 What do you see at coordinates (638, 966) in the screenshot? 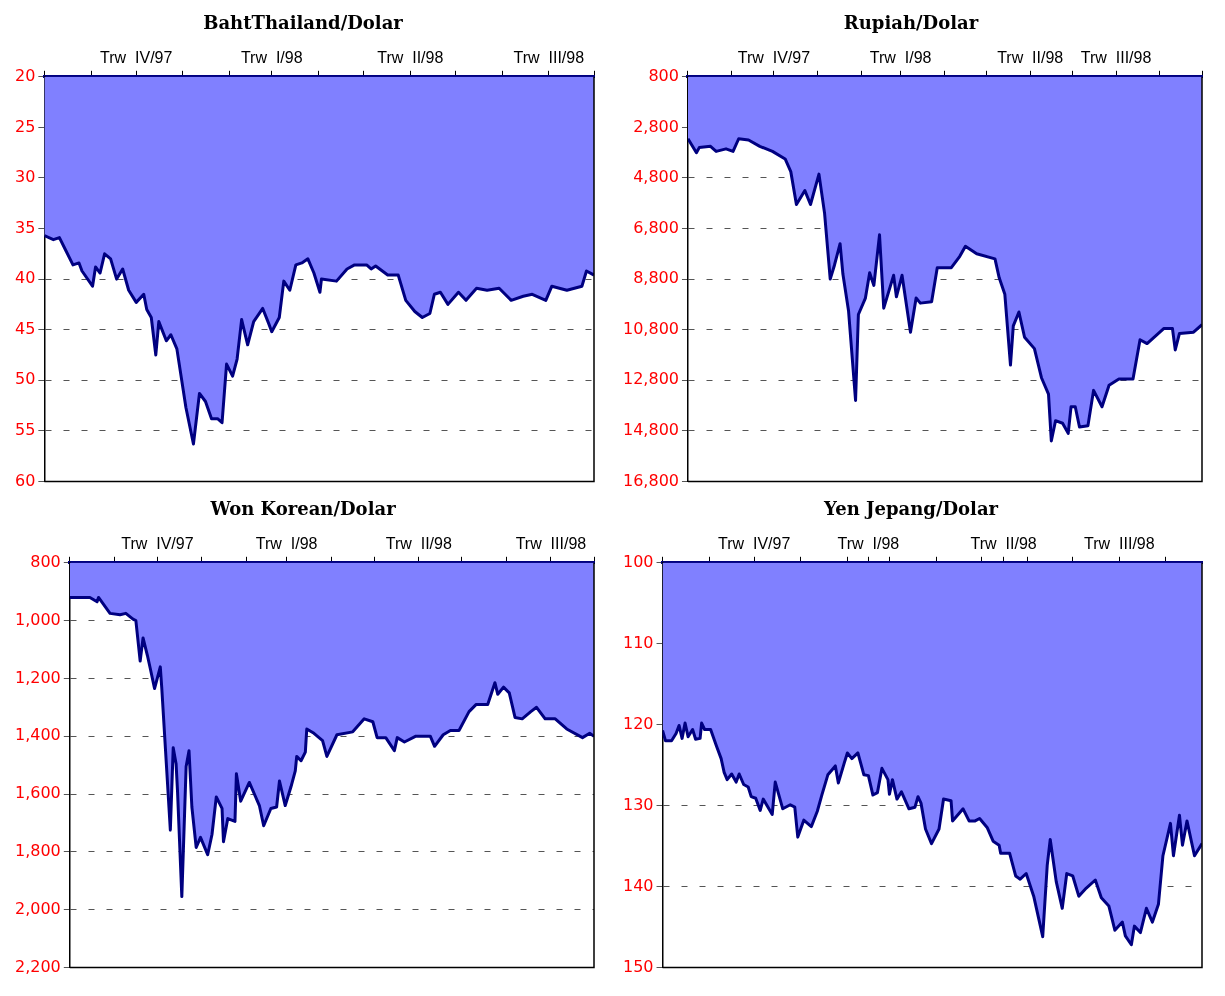
I see `y-tick-label: 150` at bounding box center [638, 966].